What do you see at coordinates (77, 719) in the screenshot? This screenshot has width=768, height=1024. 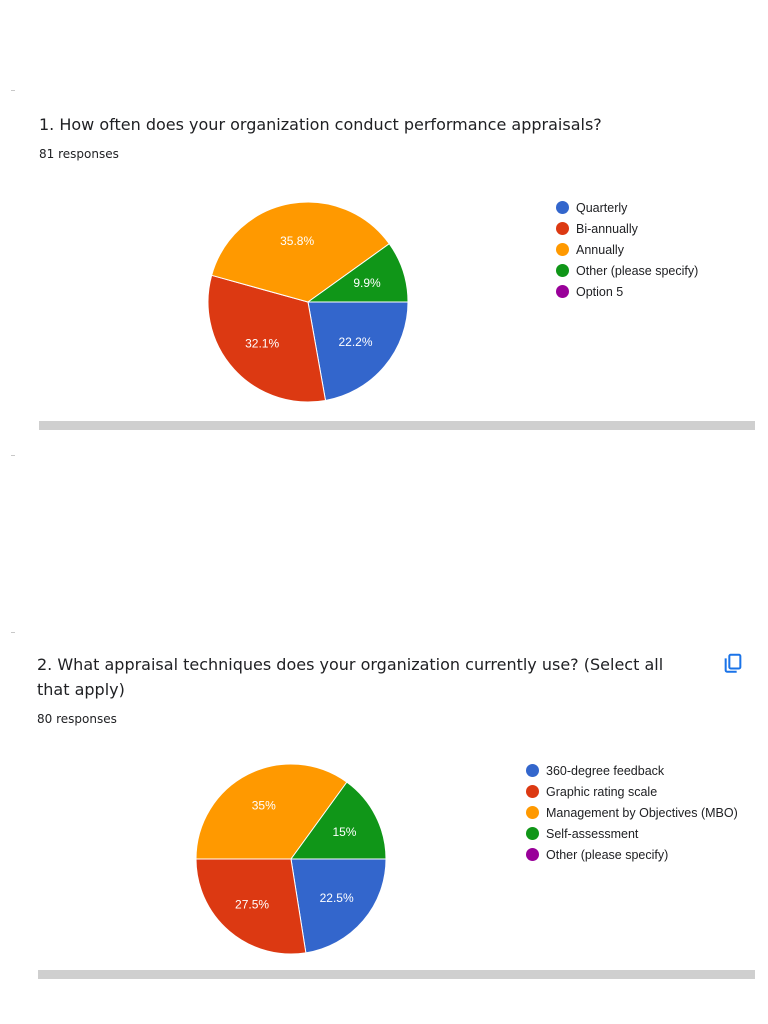 I see `response-count: 80 responses` at bounding box center [77, 719].